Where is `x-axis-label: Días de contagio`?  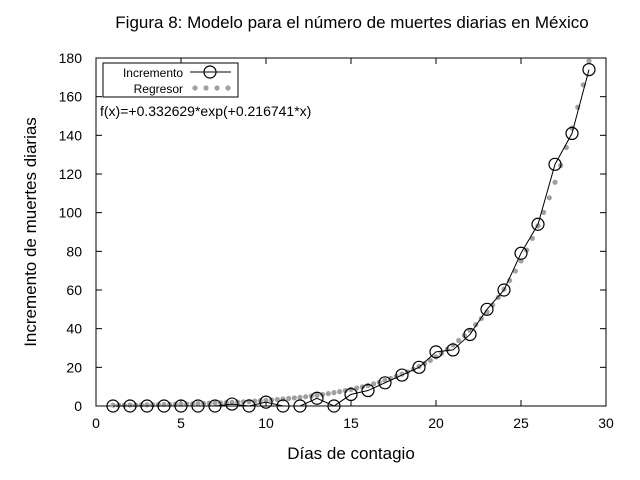
x-axis-label: Días de contagio is located at coordinates (351, 453).